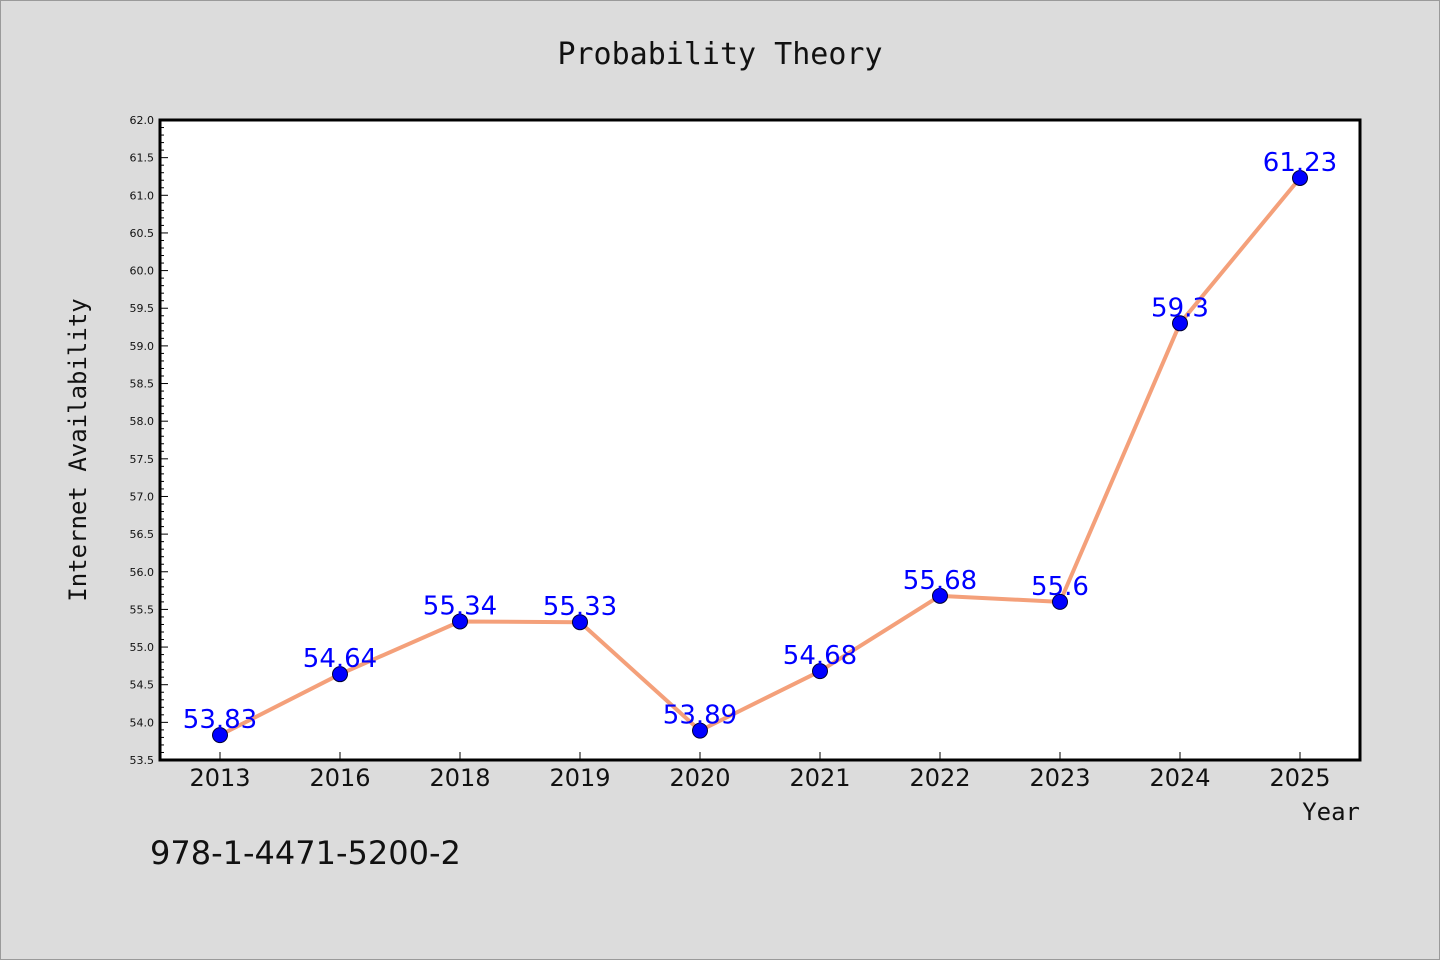  Describe the element at coordinates (142, 384) in the screenshot. I see `y-tick-label: 58.5` at that location.